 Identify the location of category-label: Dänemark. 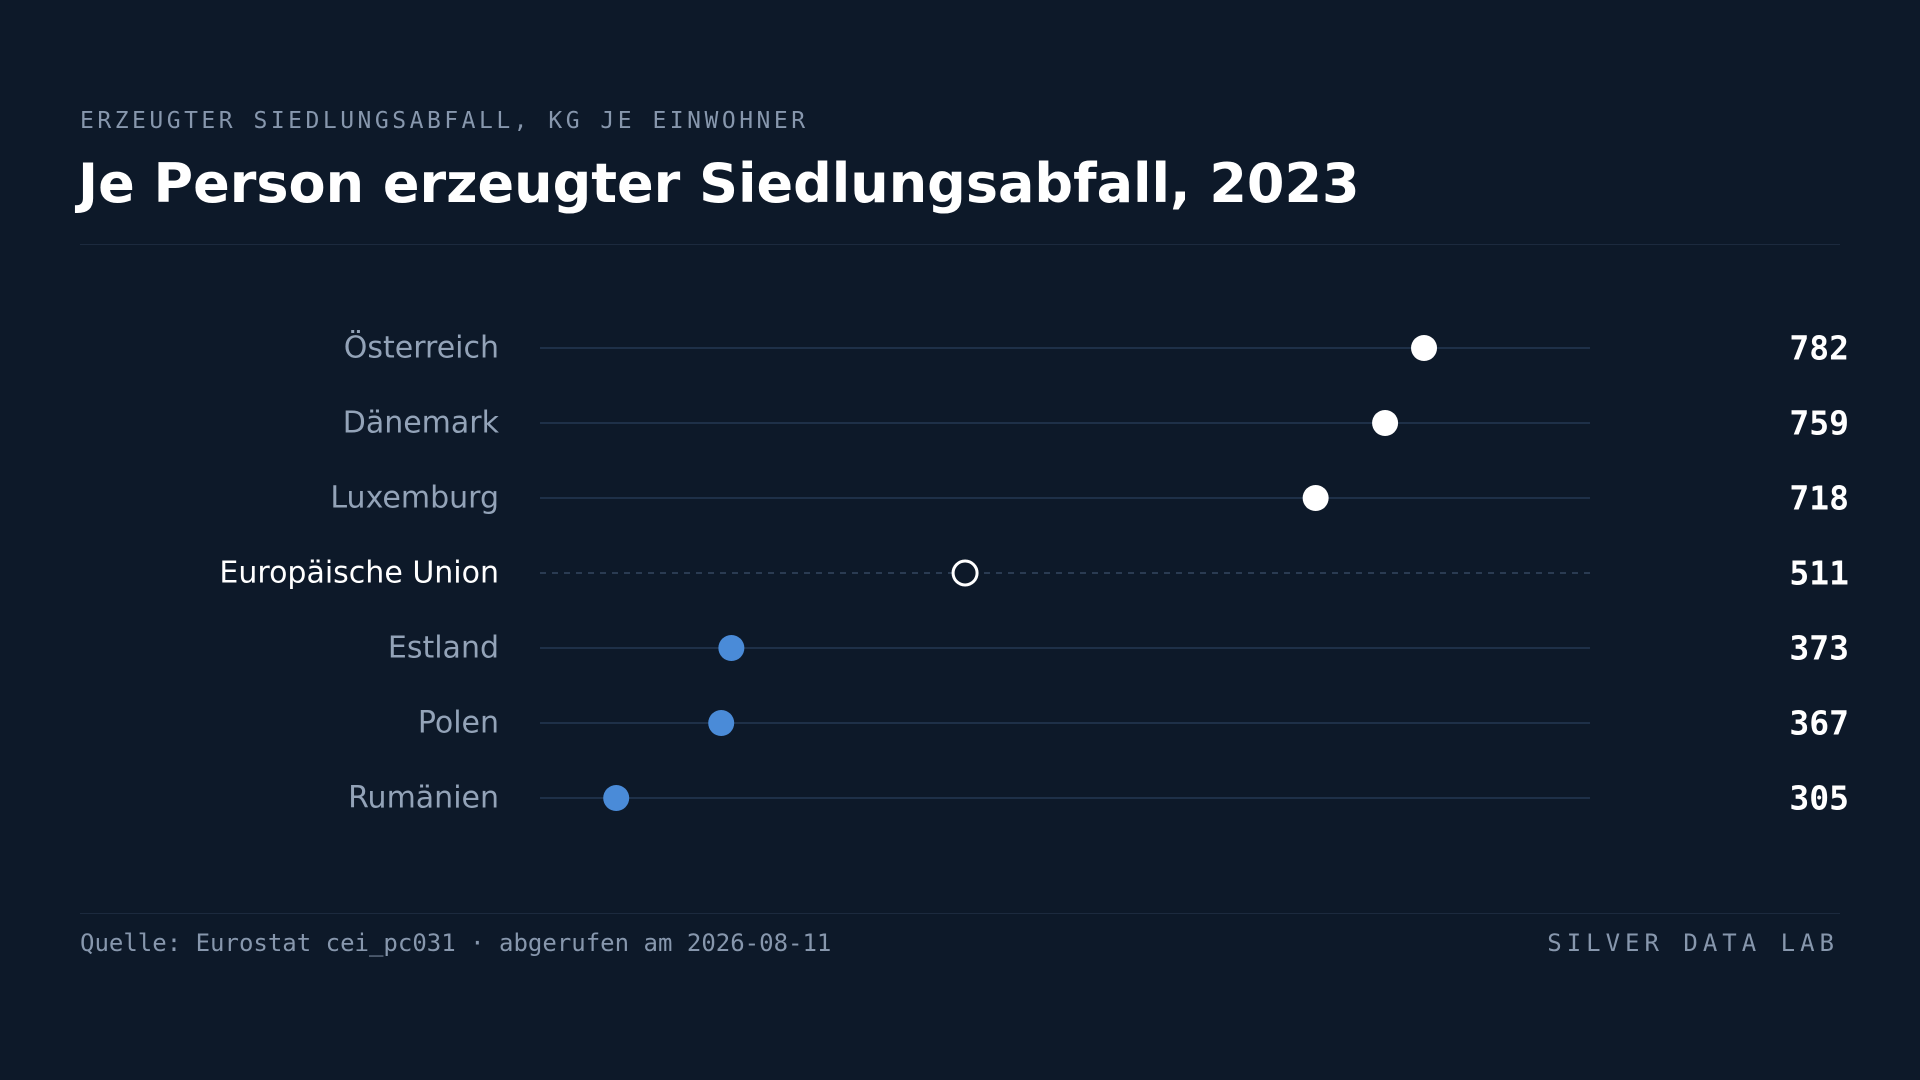
(421, 423).